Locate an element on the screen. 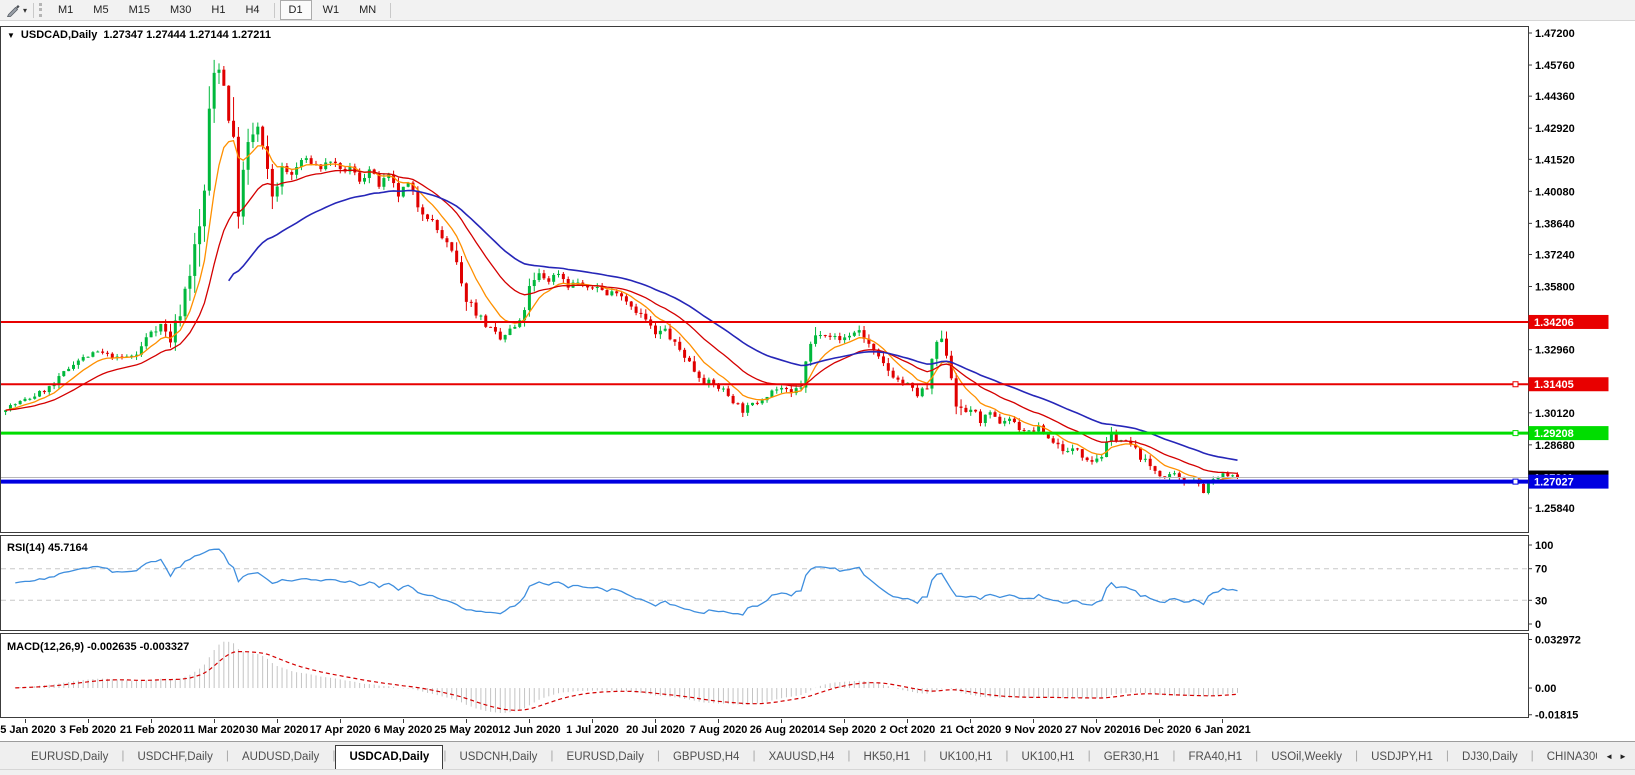 The image size is (1635, 775). chart-tab-usdcad-daily: USDCAD,Daily is located at coordinates (389, 757).